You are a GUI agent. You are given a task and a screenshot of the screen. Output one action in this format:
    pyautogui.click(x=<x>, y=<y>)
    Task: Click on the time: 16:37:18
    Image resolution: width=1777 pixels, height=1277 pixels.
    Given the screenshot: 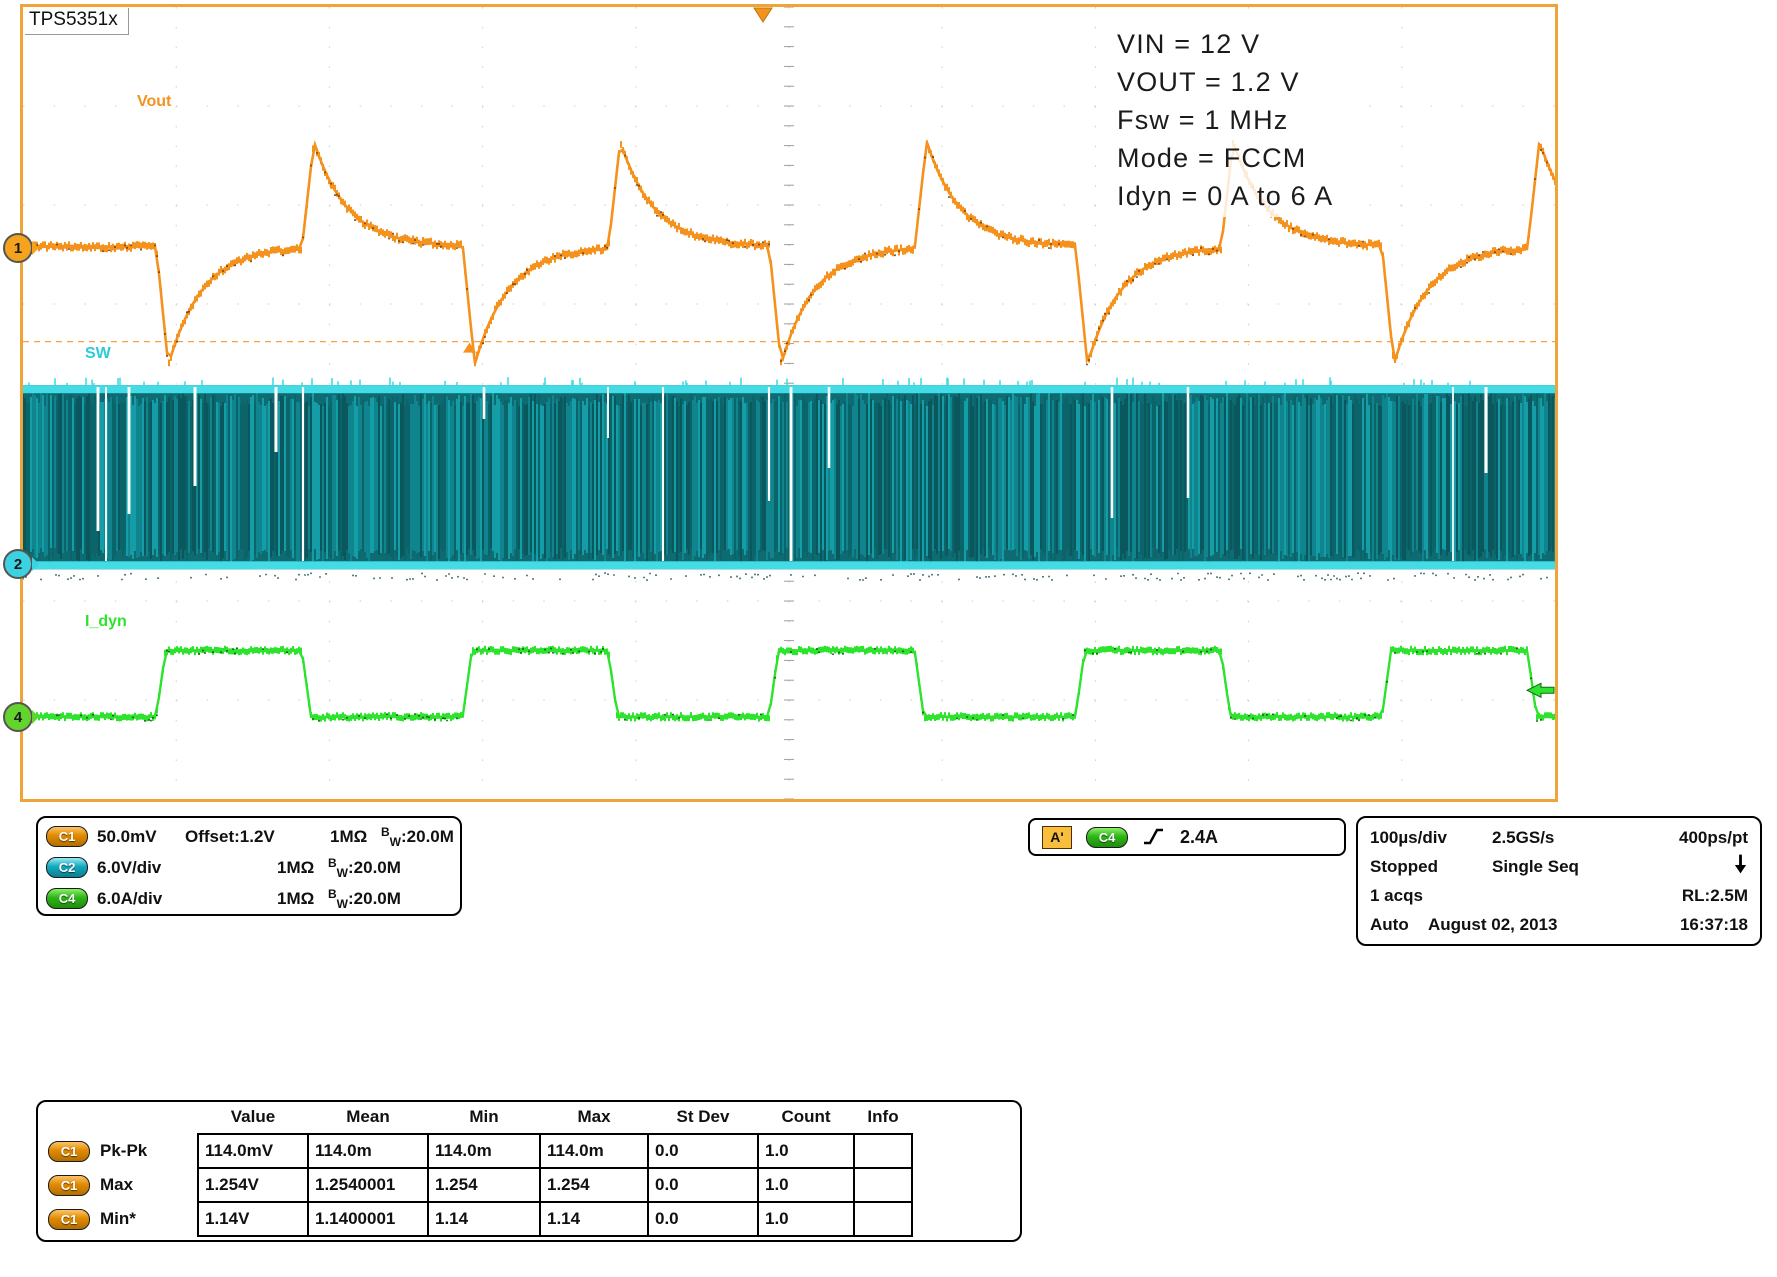 What is the action you would take?
    pyautogui.click(x=1713, y=924)
    